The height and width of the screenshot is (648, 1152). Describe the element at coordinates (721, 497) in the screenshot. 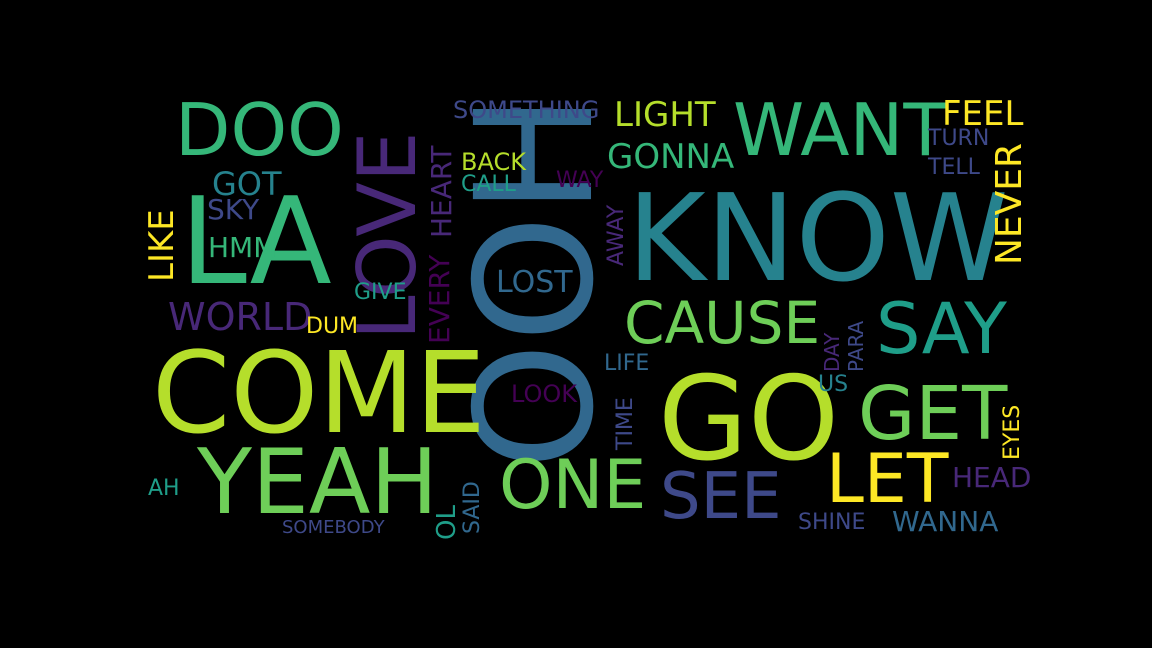

I see `word-see: SEE` at that location.